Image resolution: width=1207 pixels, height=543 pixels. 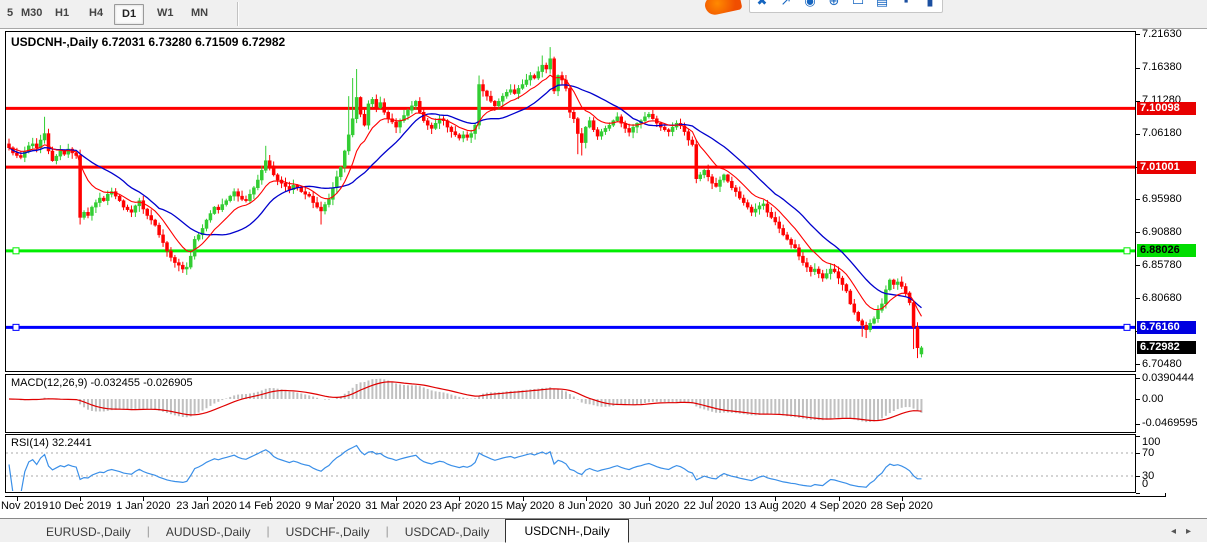 What do you see at coordinates (570, 251) in the screenshot?
I see `hline-6.88026` at bounding box center [570, 251].